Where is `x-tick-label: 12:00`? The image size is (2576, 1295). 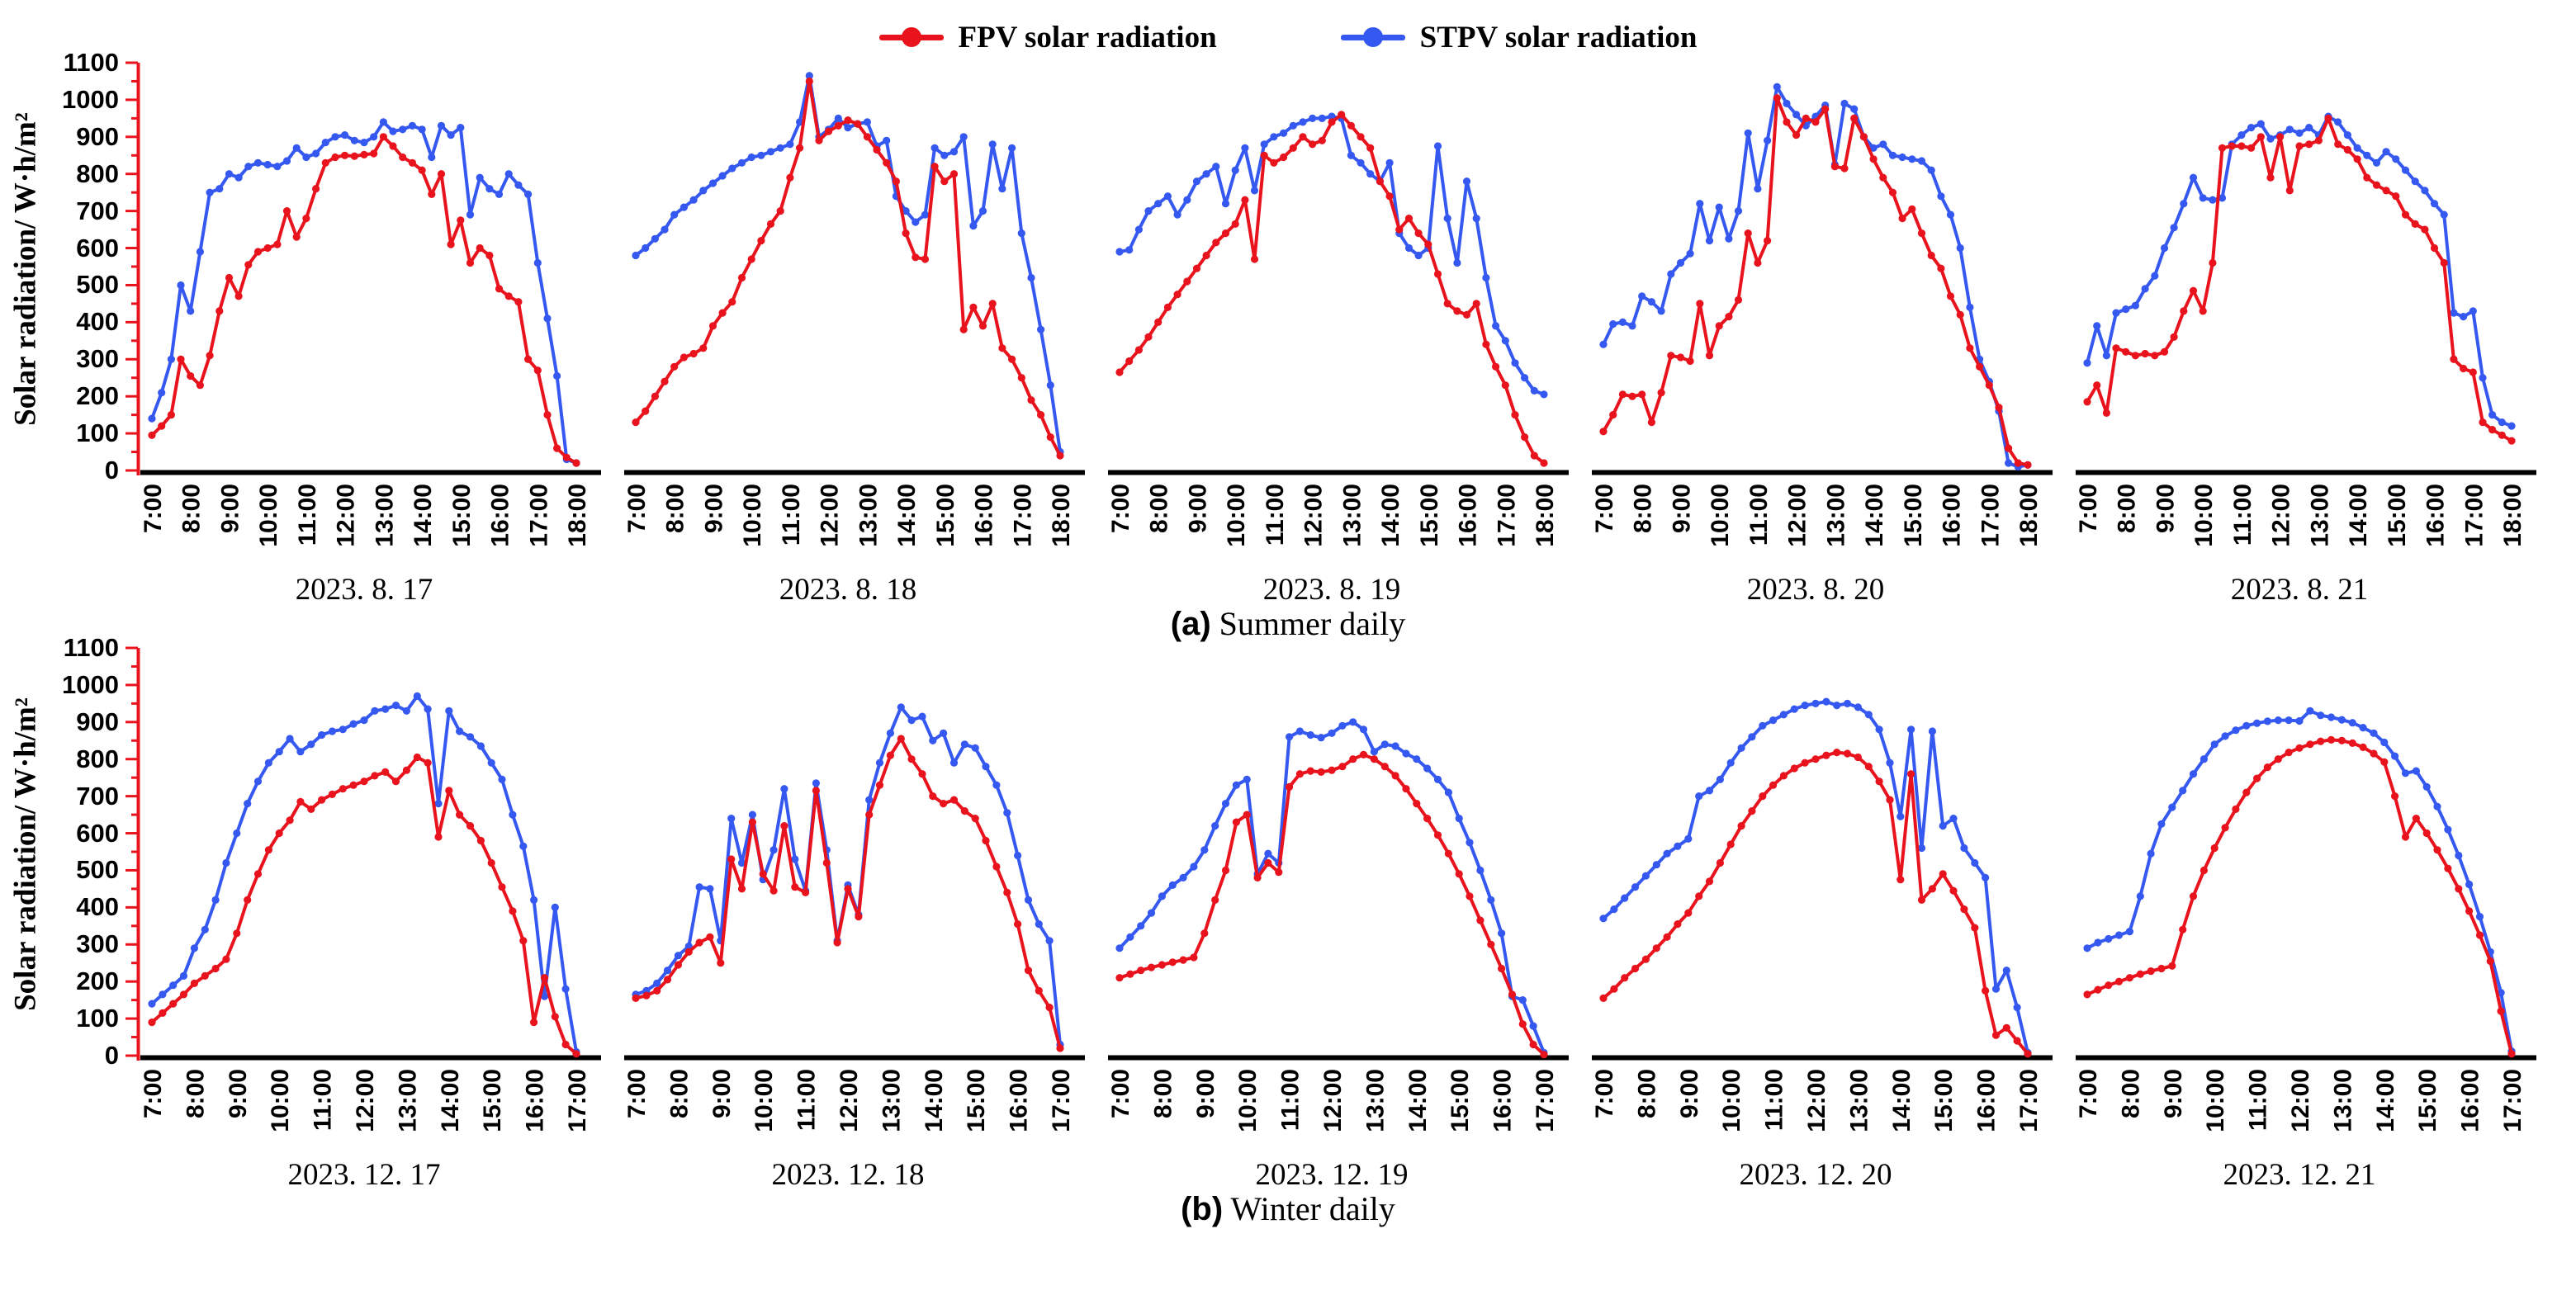 x-tick-label: 12:00 is located at coordinates (346, 515).